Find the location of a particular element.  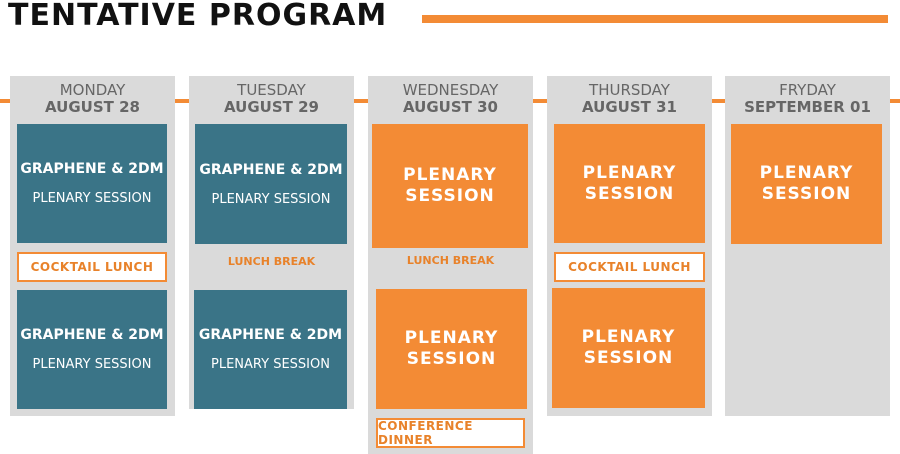

day-date: AUGUST 28 is located at coordinates (92, 107).